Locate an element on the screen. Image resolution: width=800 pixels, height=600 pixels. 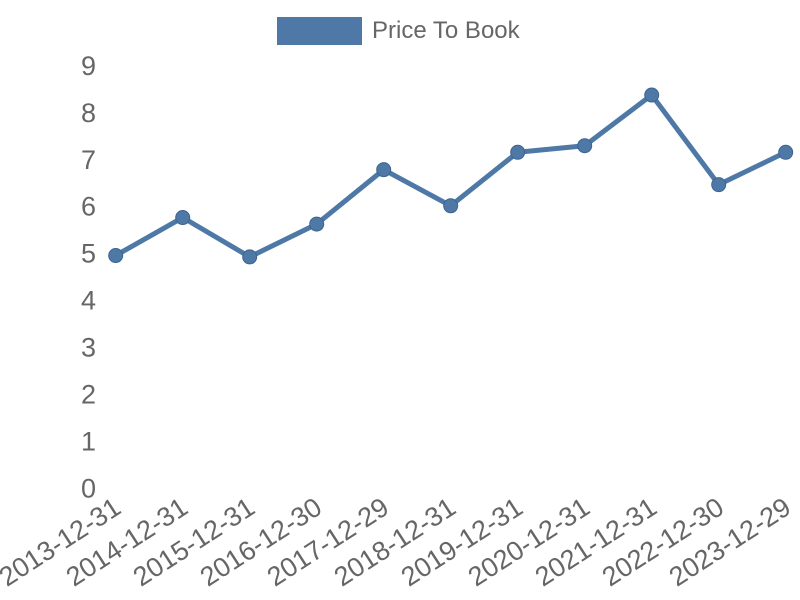
y-axis-tick-label: 6 is located at coordinates (88, 207).